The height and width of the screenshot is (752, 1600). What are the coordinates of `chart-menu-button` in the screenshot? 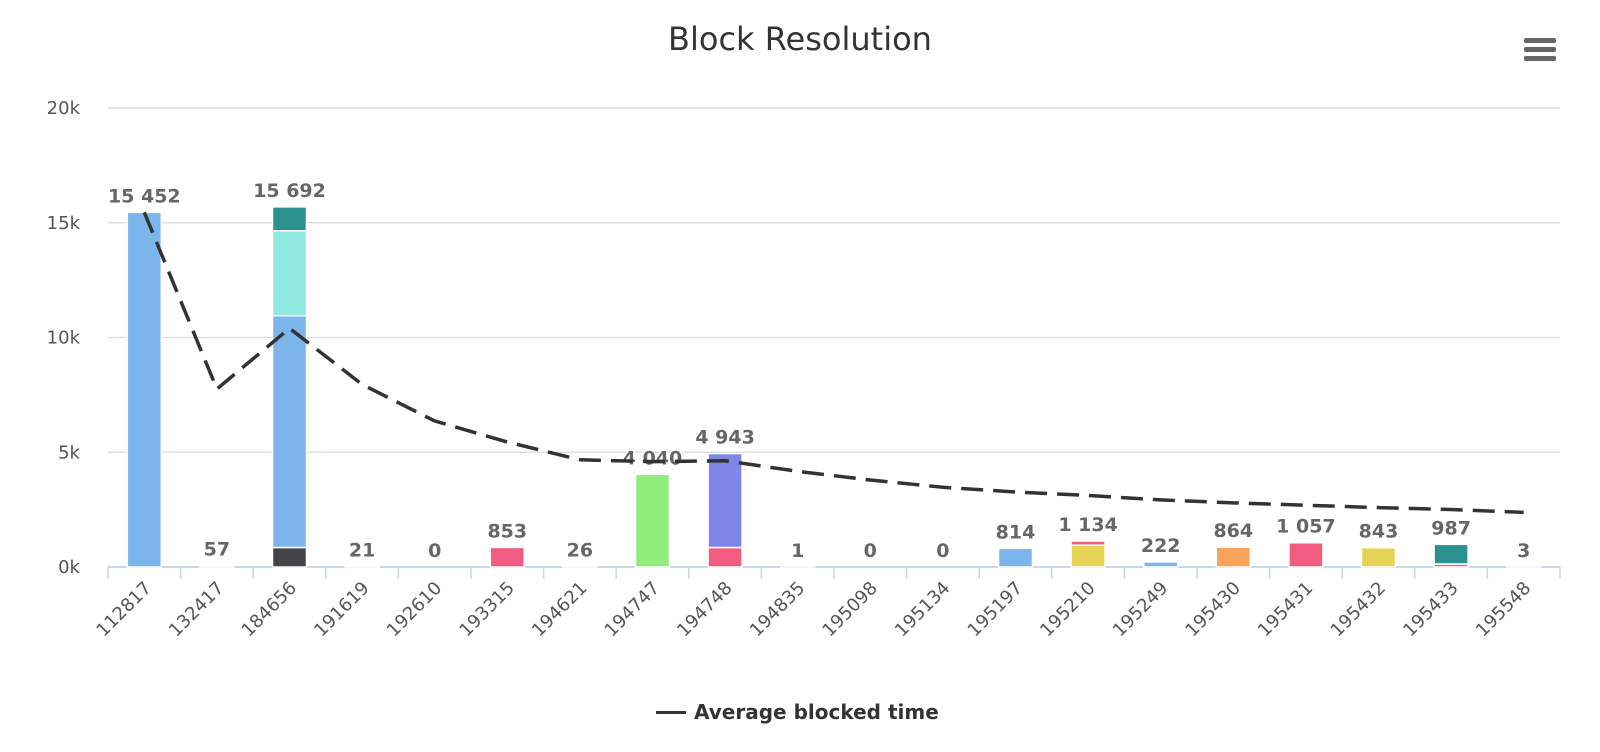 It's located at (1540, 49).